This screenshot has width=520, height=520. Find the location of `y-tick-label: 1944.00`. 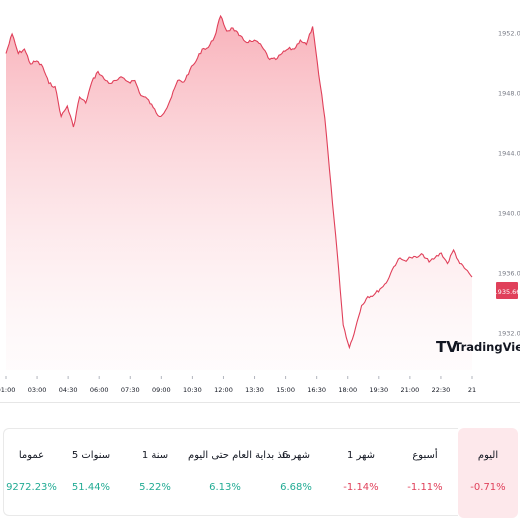

y-tick-label: 1944.00 is located at coordinates (509, 154).